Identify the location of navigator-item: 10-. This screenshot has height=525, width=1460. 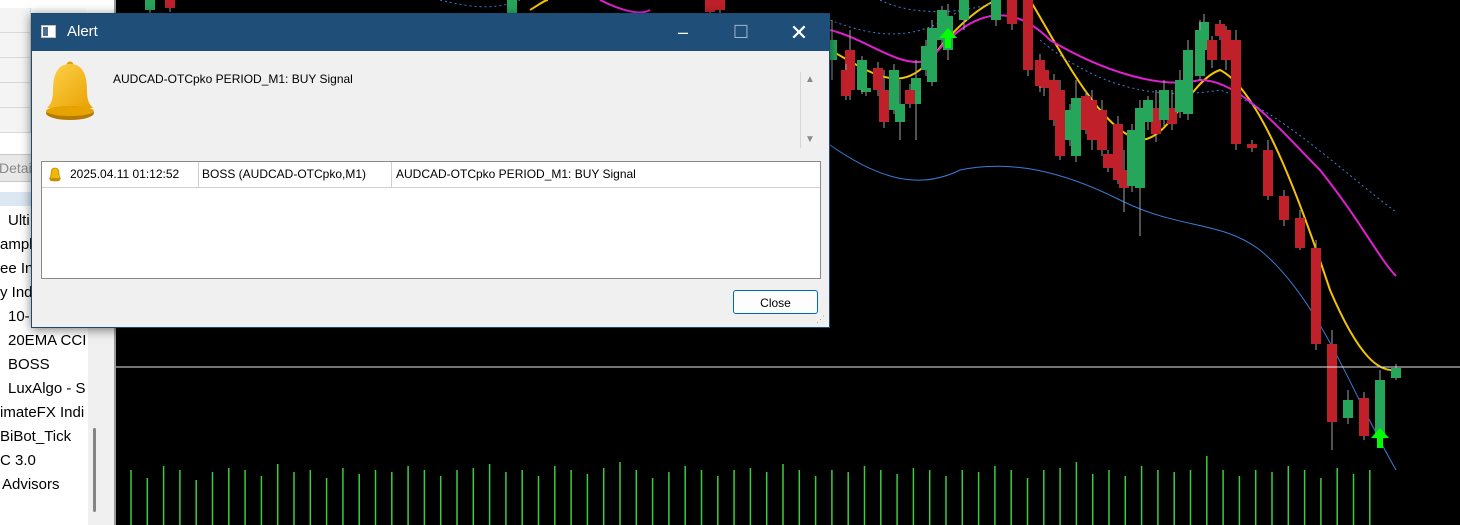
(19, 316).